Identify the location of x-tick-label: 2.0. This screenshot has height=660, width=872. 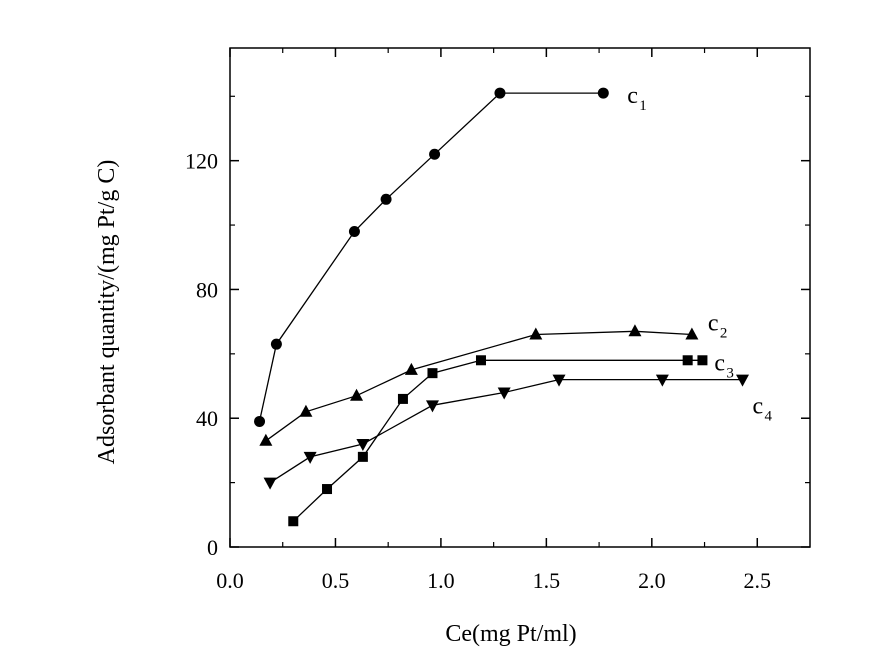
(652, 580).